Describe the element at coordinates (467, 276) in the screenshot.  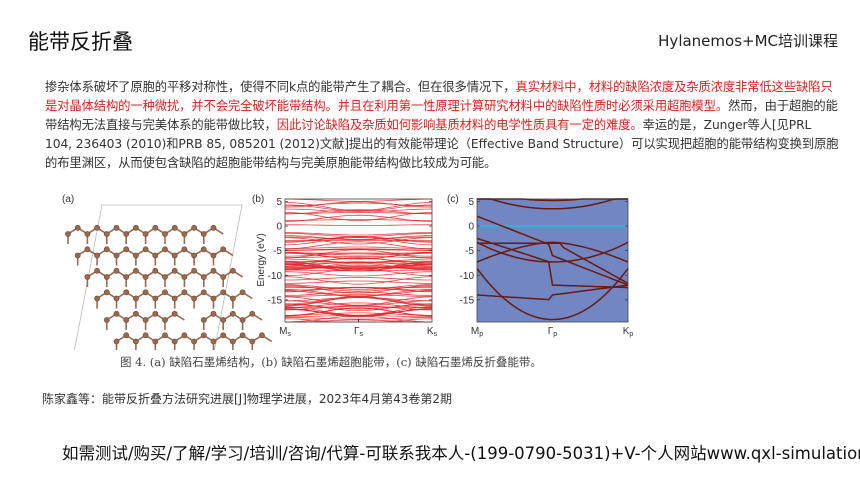
I see `y-tick-label: -10` at that location.